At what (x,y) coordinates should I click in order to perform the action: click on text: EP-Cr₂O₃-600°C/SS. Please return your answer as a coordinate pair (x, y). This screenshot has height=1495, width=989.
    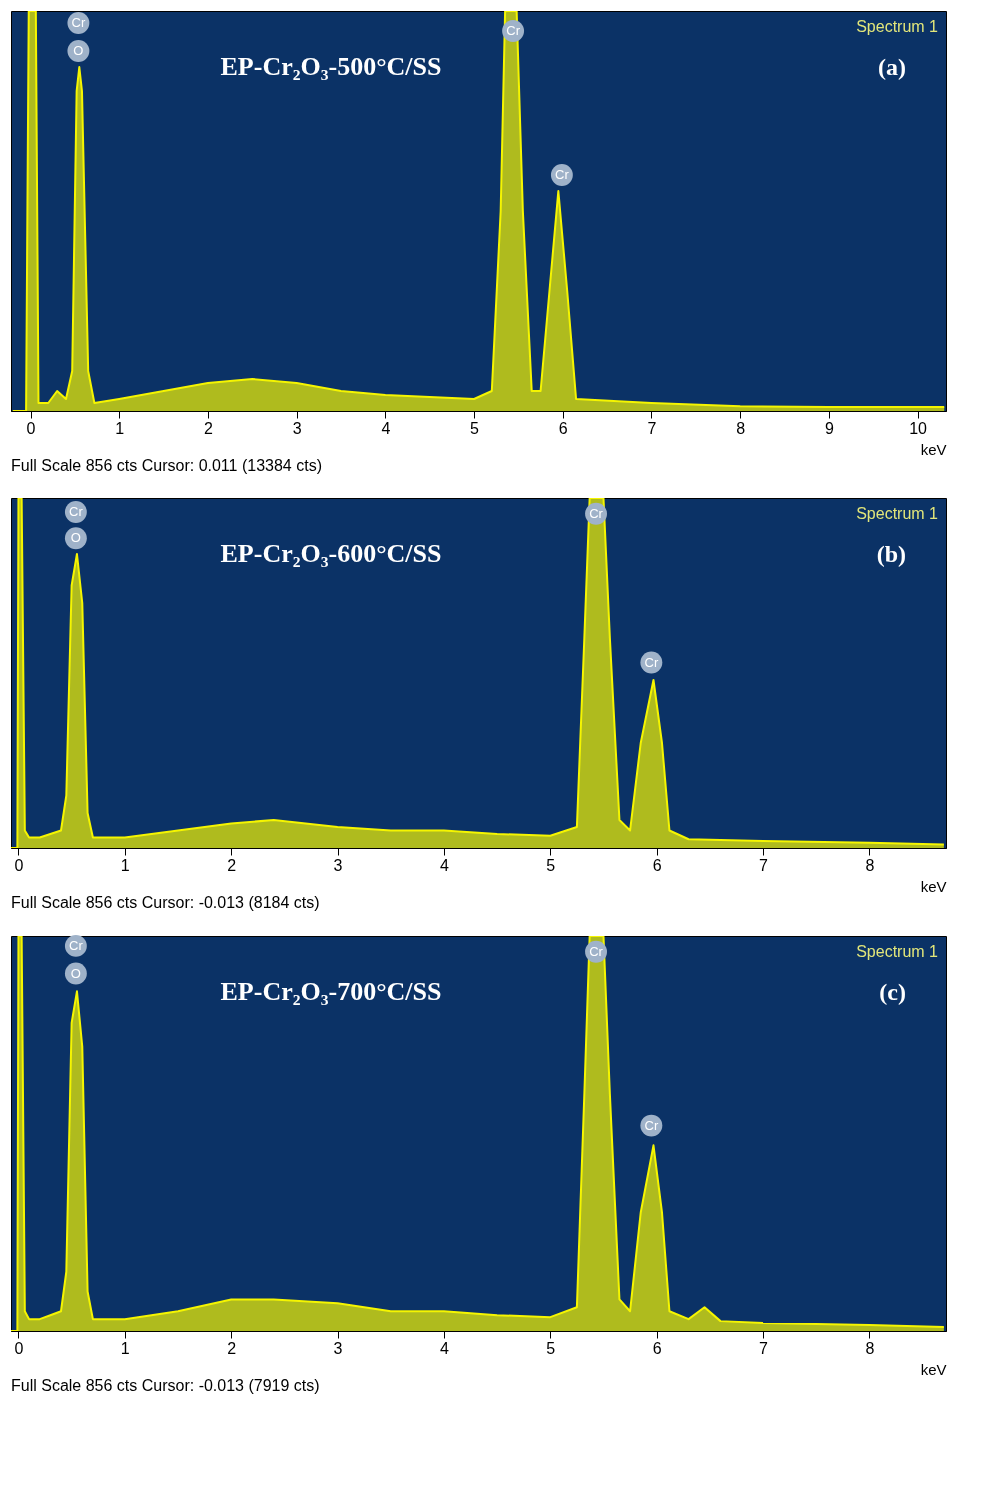
    Looking at the image, I should click on (331, 553).